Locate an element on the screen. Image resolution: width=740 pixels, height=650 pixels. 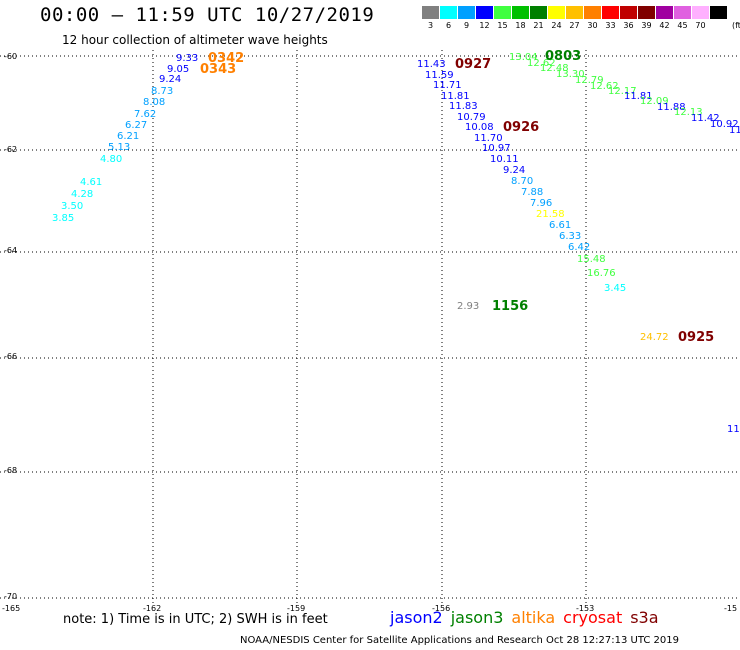
page-title: 00:00 – 11:59 UTC 10/27/2019 is located at coordinates (207, 15).